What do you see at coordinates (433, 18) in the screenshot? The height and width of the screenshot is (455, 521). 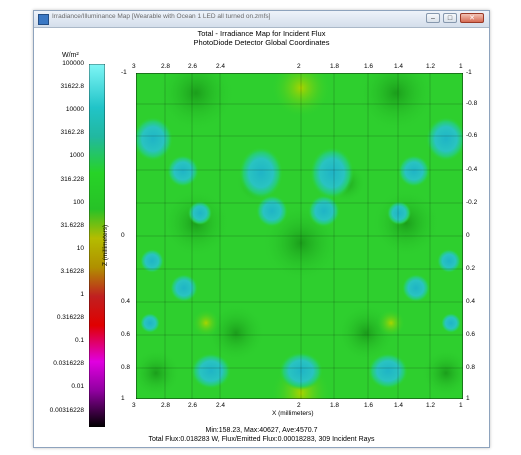 I see `minimize-button: –` at bounding box center [433, 18].